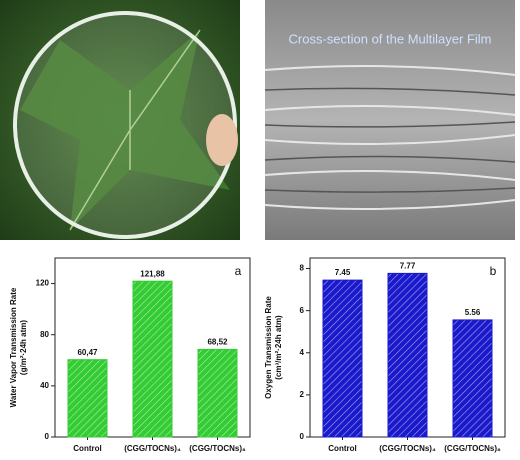  I want to click on y-tick-label: 6, so click(302, 310).